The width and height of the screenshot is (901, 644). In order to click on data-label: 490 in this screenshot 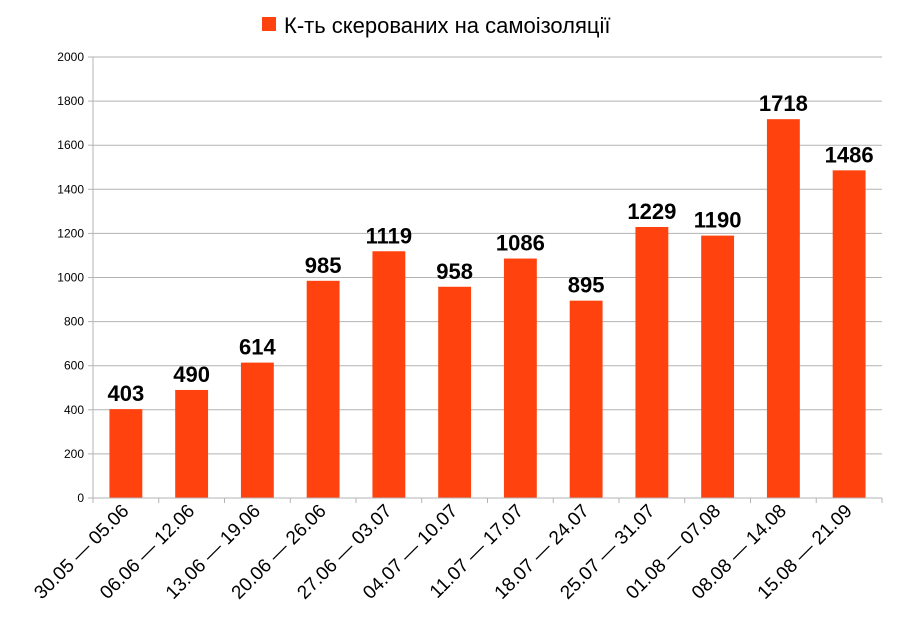, I will do `click(191, 374)`.